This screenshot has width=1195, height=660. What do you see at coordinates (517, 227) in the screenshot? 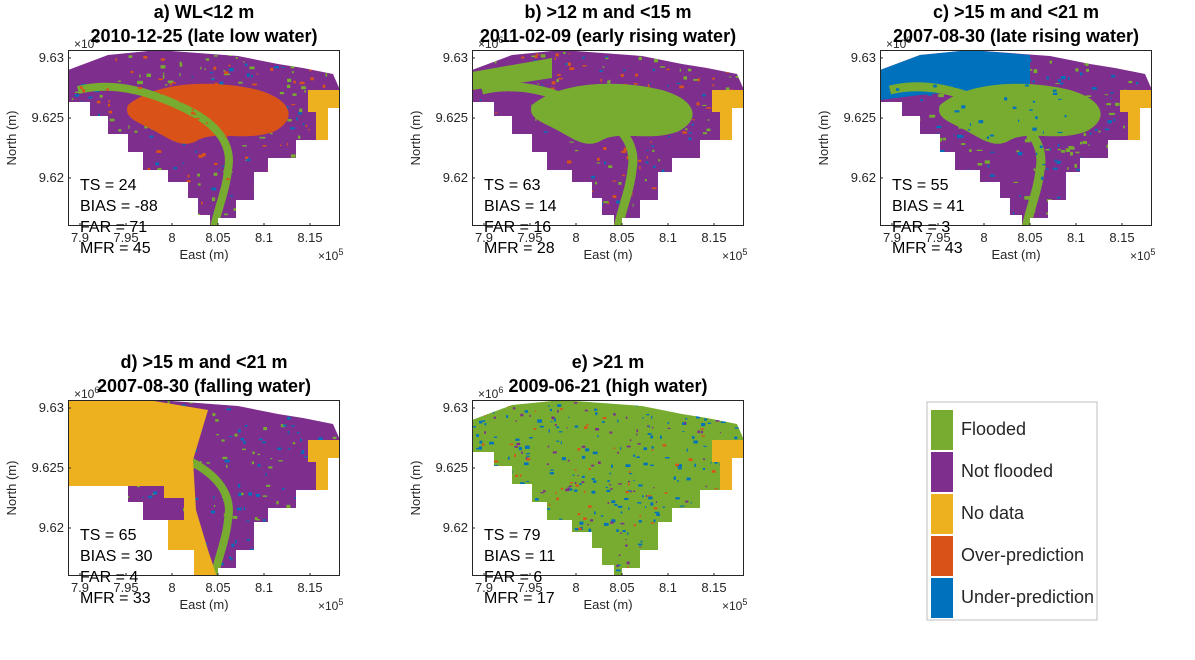
I see `stat-far: FAR = 16` at bounding box center [517, 227].